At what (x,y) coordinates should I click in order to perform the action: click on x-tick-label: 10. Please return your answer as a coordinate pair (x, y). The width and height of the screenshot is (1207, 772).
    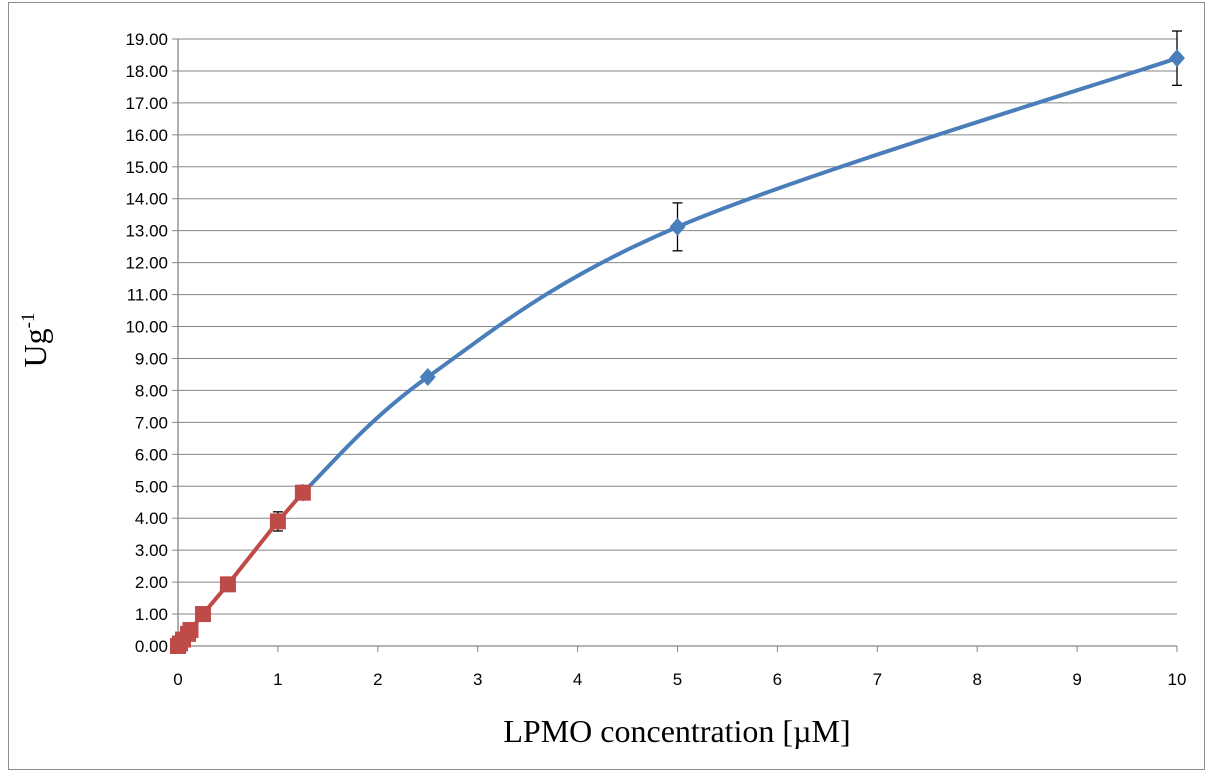
    Looking at the image, I should click on (1177, 679).